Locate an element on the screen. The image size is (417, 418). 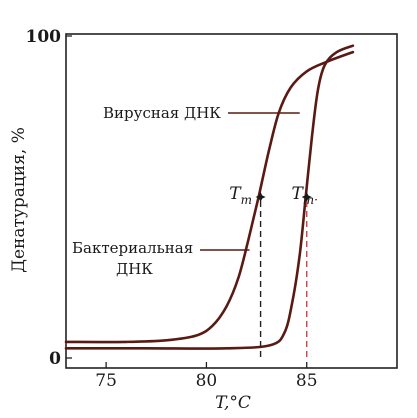
x-tick-label: 80 is located at coordinates (207, 381).